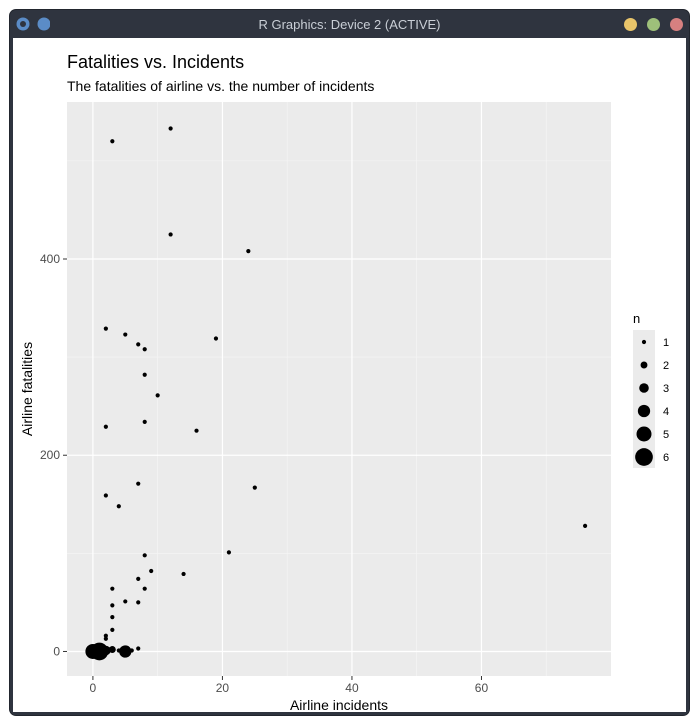 This screenshot has width=699, height=725. I want to click on legend-label: 4, so click(666, 412).